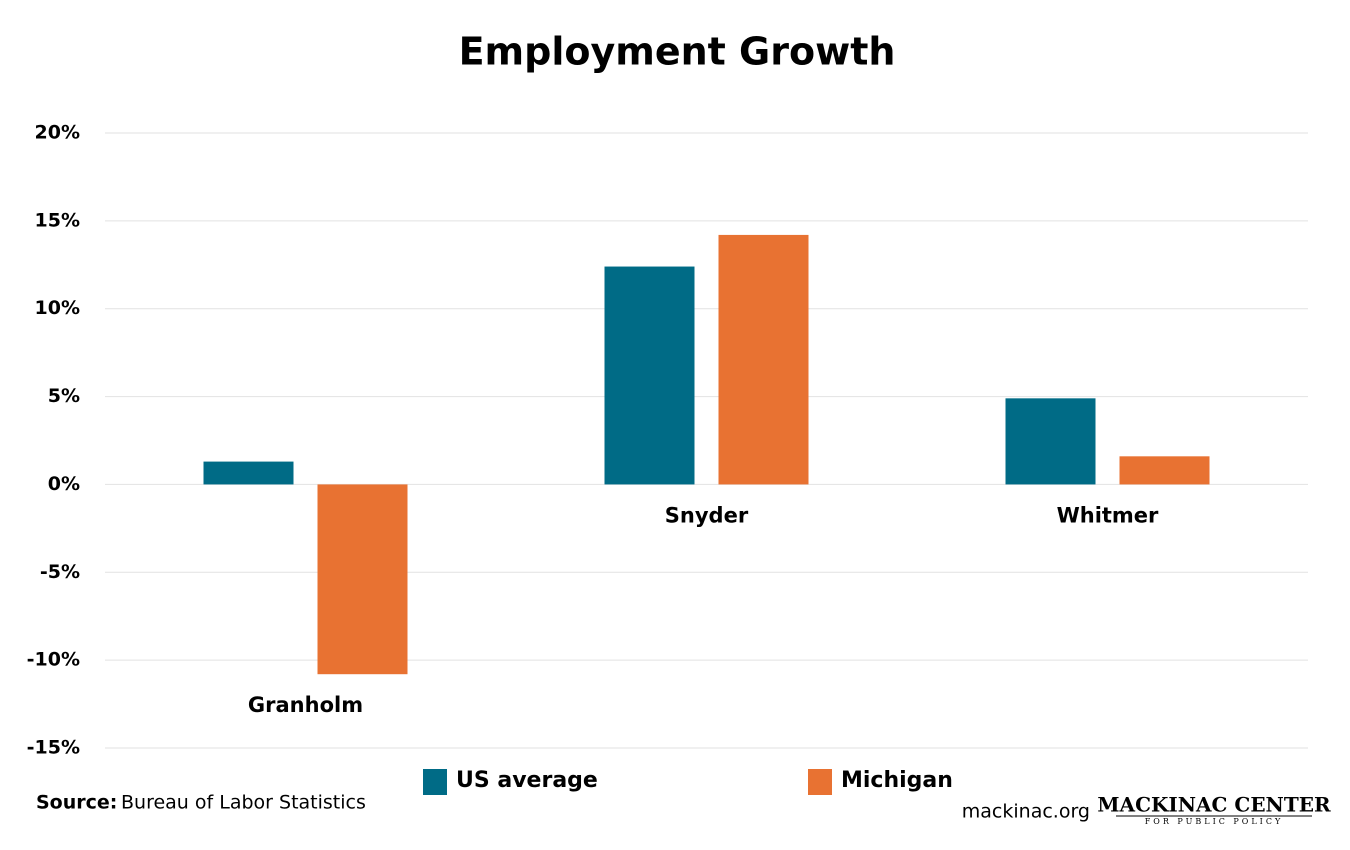 The width and height of the screenshot is (1350, 850). I want to click on y-tick-label: -15%, so click(53, 748).